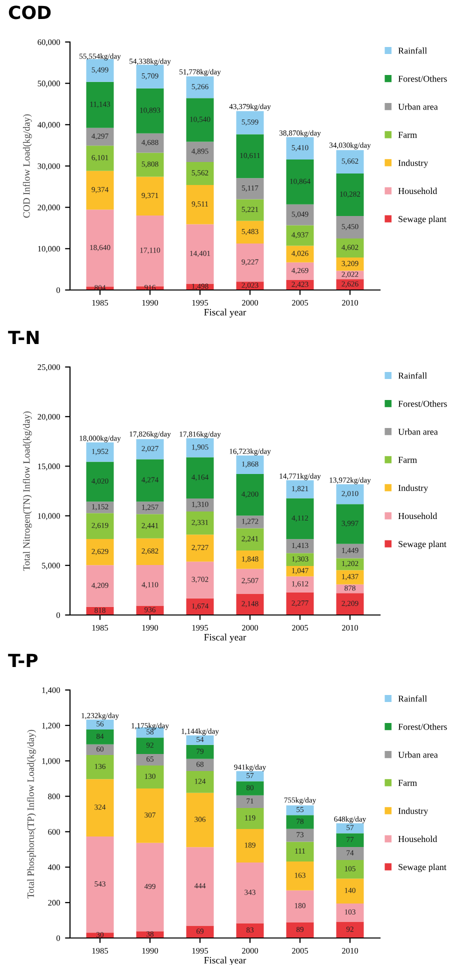 The width and height of the screenshot is (466, 965). Describe the element at coordinates (350, 627) in the screenshot. I see `x-tick-label: 2010` at that location.